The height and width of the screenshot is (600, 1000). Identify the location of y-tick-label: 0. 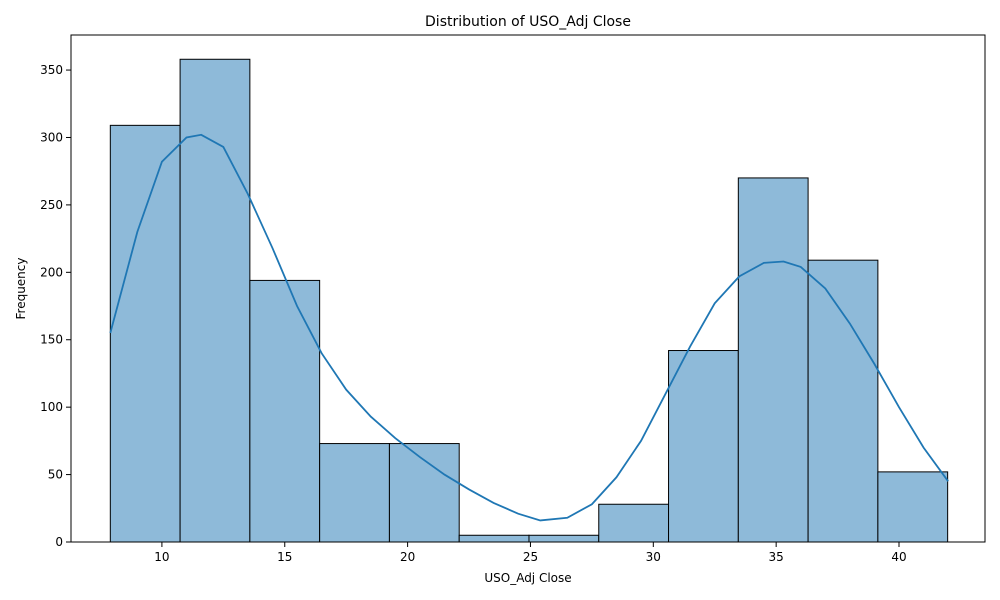
(59, 542).